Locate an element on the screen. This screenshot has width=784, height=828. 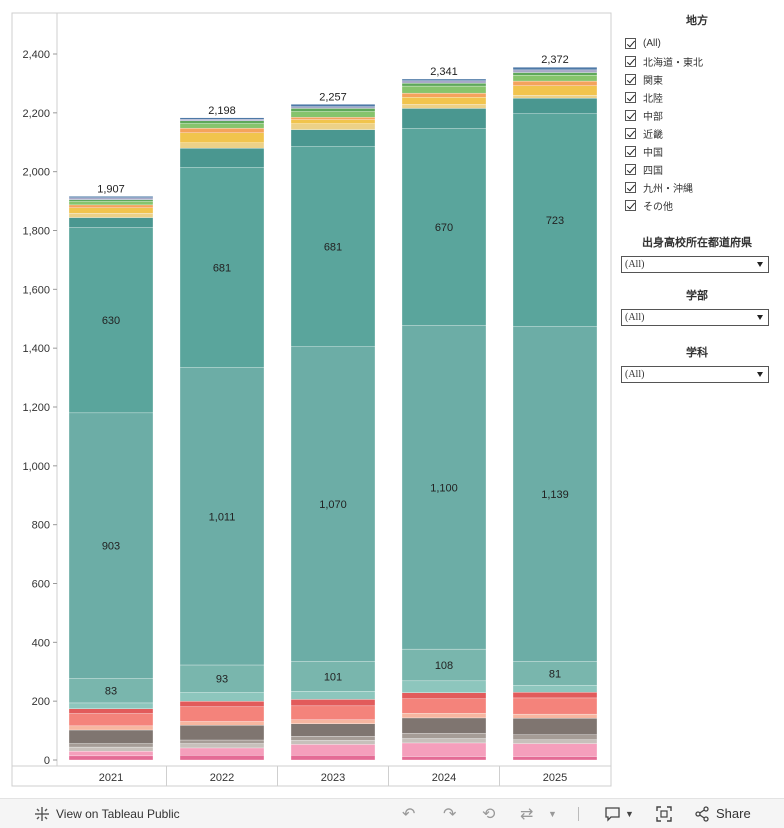
y-tick-label: 2,000 is located at coordinates (36, 173).